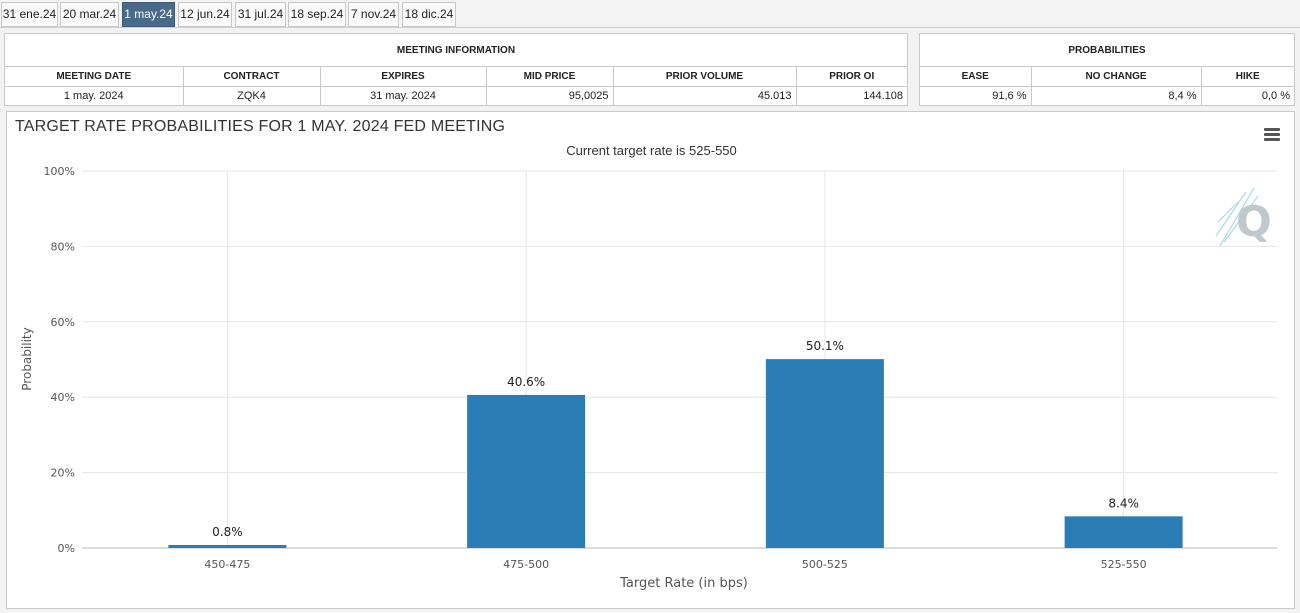  What do you see at coordinates (825, 564) in the screenshot?
I see `x-tick-label: 500-525` at bounding box center [825, 564].